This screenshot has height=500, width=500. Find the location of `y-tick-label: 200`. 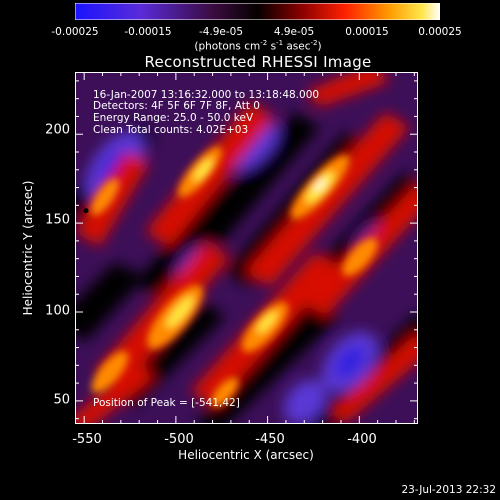

y-tick-label: 200 is located at coordinates (57, 130).